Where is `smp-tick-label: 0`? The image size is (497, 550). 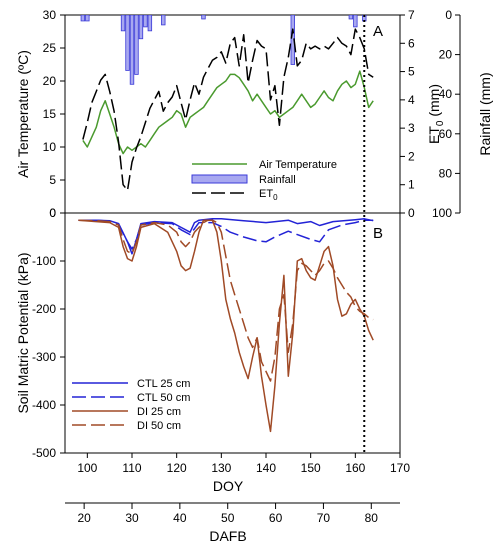
smp-tick-label: 0 is located at coordinates (52, 213).